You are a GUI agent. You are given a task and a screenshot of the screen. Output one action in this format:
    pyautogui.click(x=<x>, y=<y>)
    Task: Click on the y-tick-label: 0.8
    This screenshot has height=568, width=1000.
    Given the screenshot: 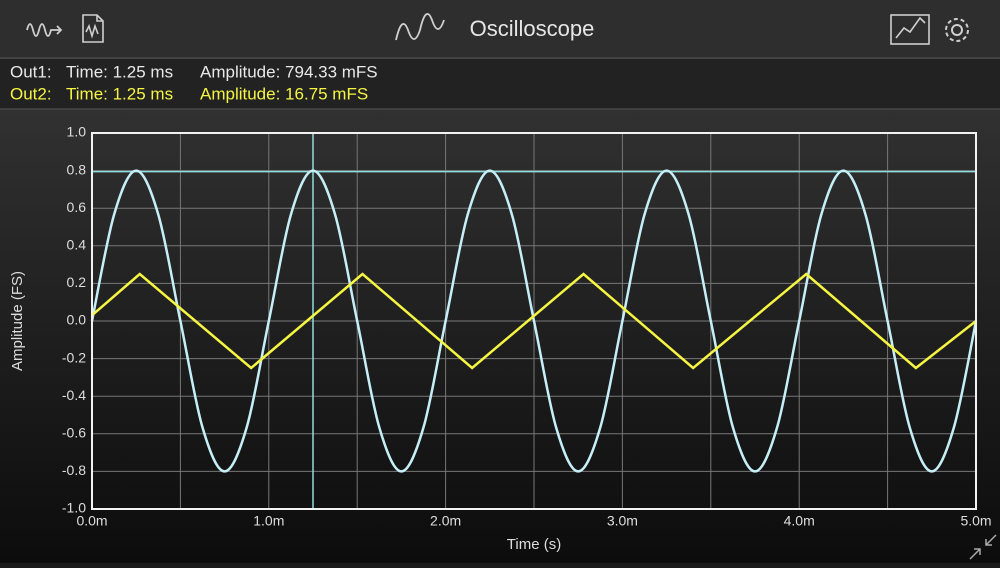 What is the action you would take?
    pyautogui.click(x=77, y=169)
    